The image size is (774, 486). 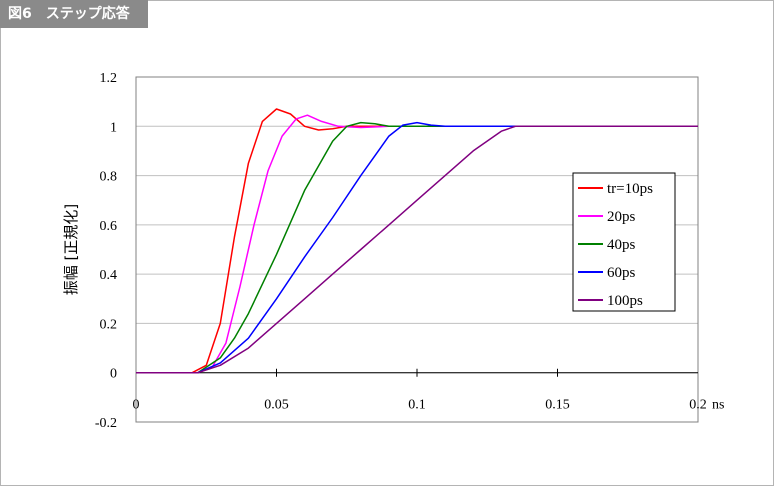 I want to click on legend: tr=10ps 20ps 40ps 60ps 100ps, so click(x=624, y=242).